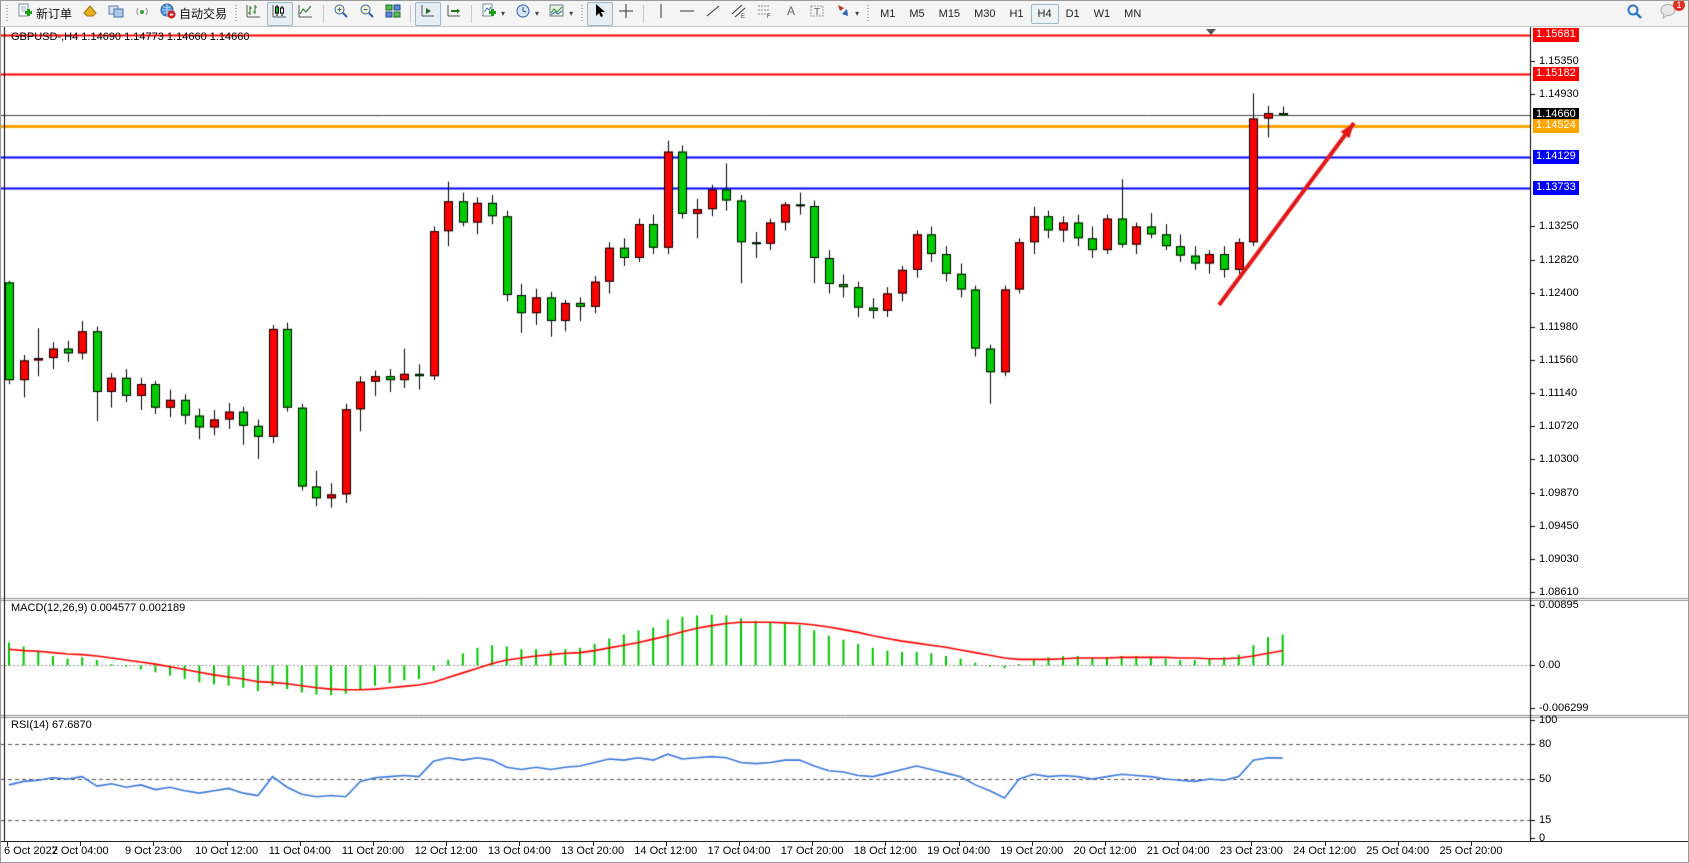 Image resolution: width=1689 pixels, height=863 pixels. What do you see at coordinates (1105, 851) in the screenshot?
I see `time-label: 20 Oct 12:00` at bounding box center [1105, 851].